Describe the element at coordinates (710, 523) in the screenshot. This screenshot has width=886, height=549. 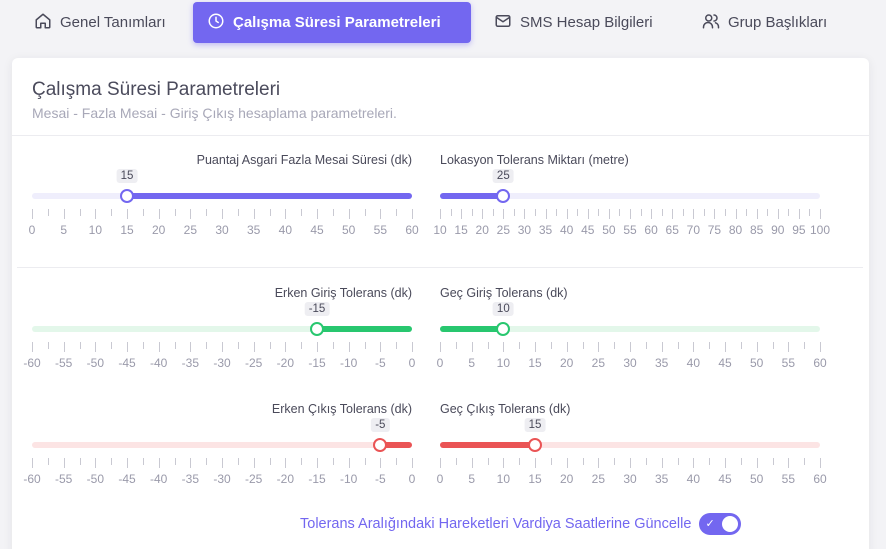
I see `check-icon: ✓` at that location.